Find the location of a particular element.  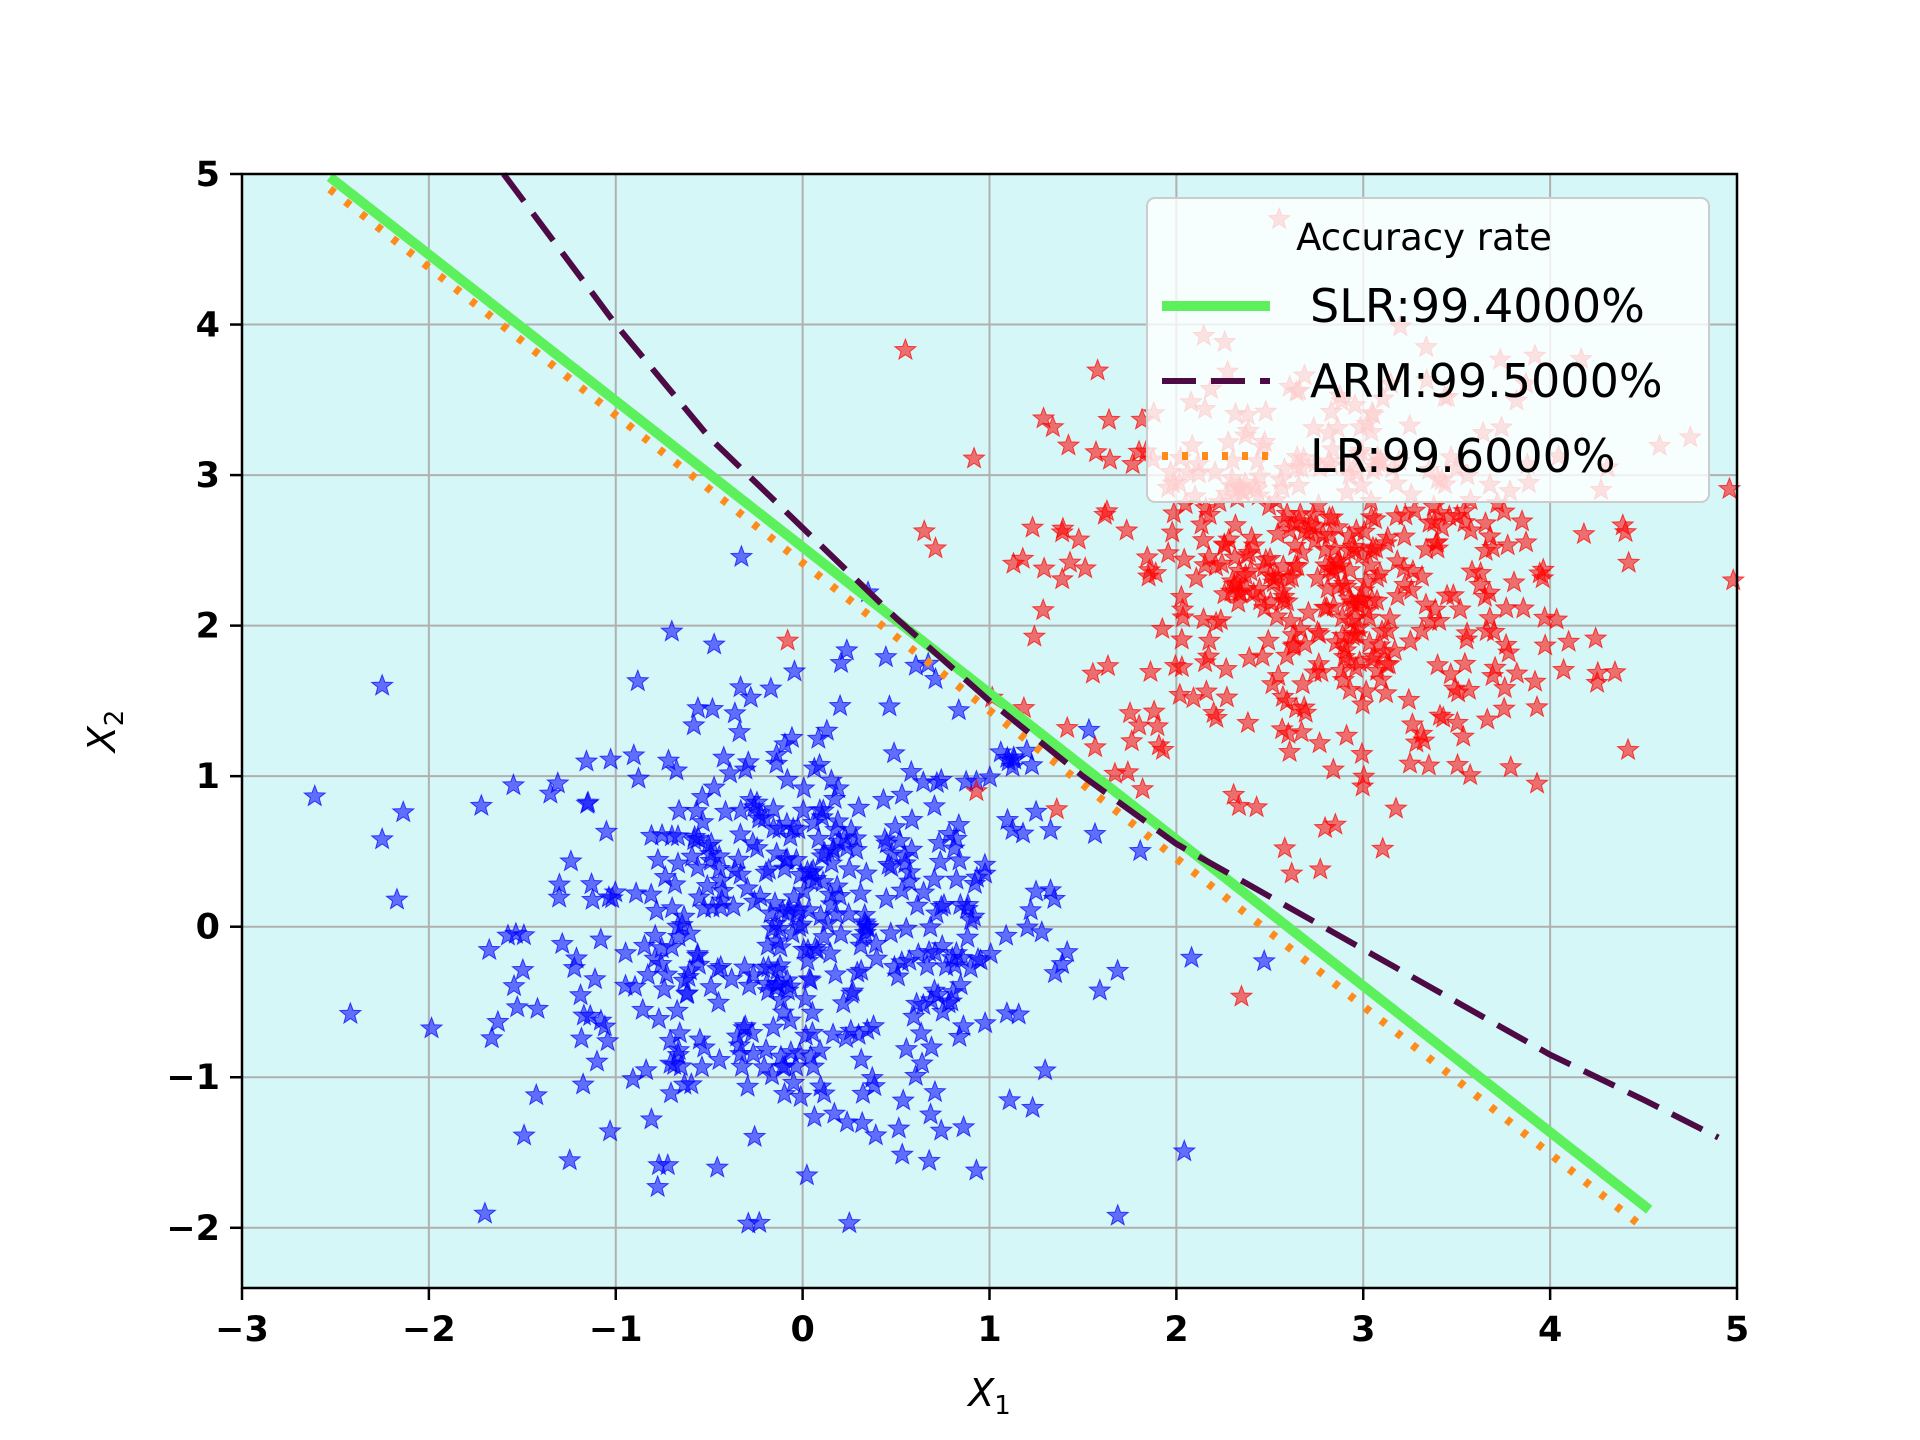

y-tick-label: 1 is located at coordinates (208, 777).